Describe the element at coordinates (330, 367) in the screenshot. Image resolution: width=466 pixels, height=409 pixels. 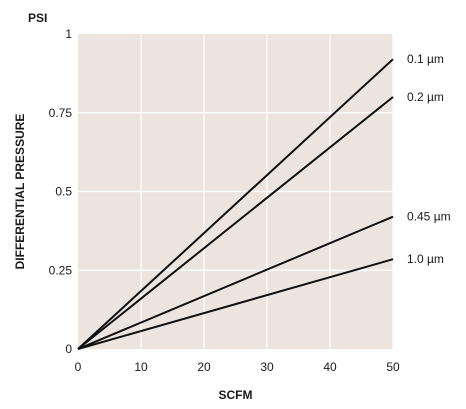
I see `x-tick-label: 40` at that location.